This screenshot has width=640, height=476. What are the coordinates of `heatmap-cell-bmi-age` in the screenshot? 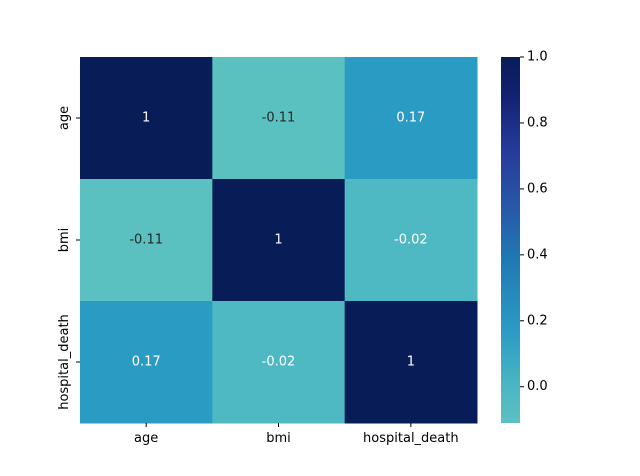 It's located at (146, 240).